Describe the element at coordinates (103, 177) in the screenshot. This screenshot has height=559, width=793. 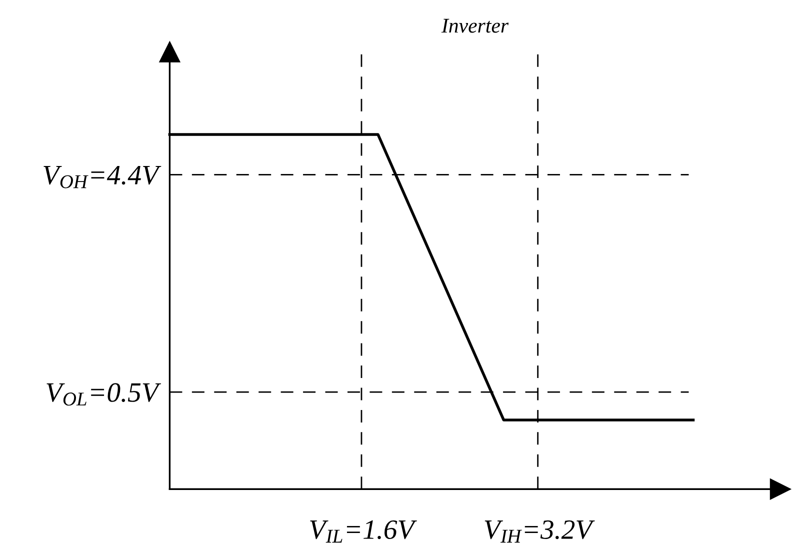
I see `y-tick-label: V$_{OH}$=4.4V` at that location.